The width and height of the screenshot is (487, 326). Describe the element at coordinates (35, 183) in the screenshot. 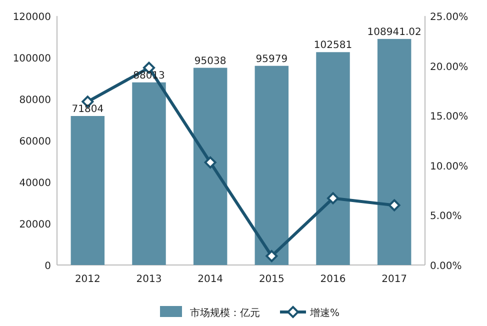

I see `y-tick-label: 40000` at that location.